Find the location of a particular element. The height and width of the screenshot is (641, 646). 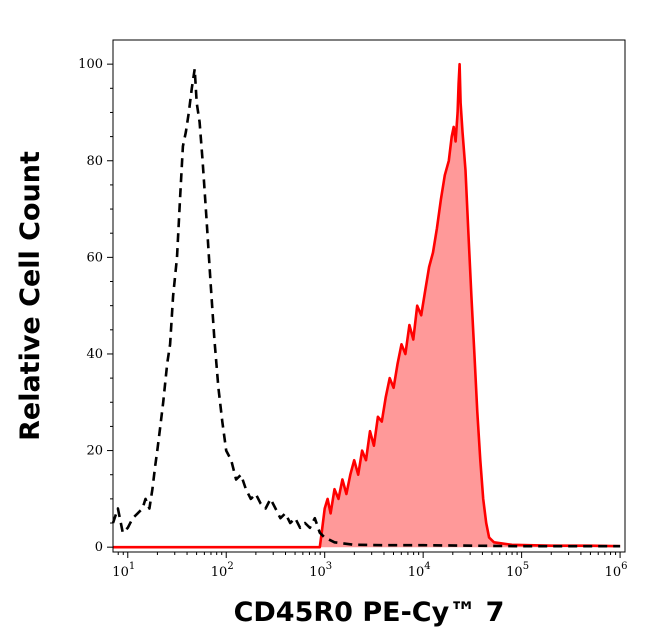

x-tick-label: 10⁴ is located at coordinates (419, 570).